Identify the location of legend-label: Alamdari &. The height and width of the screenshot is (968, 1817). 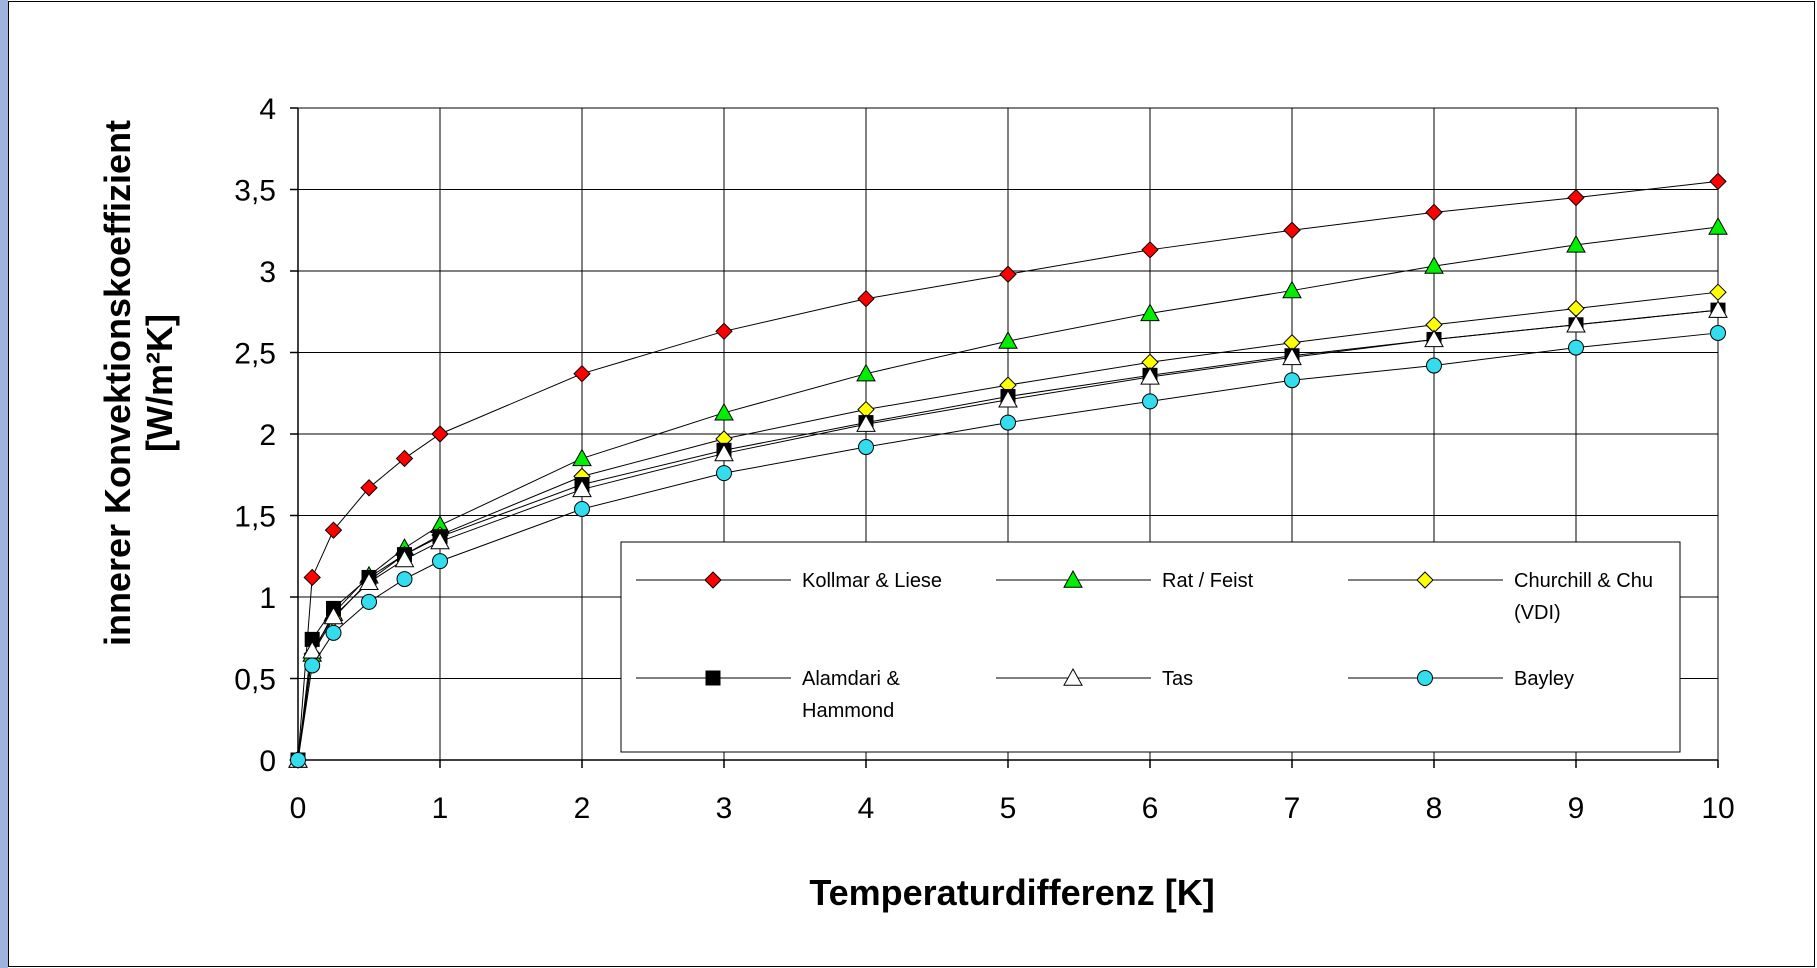
(851, 679).